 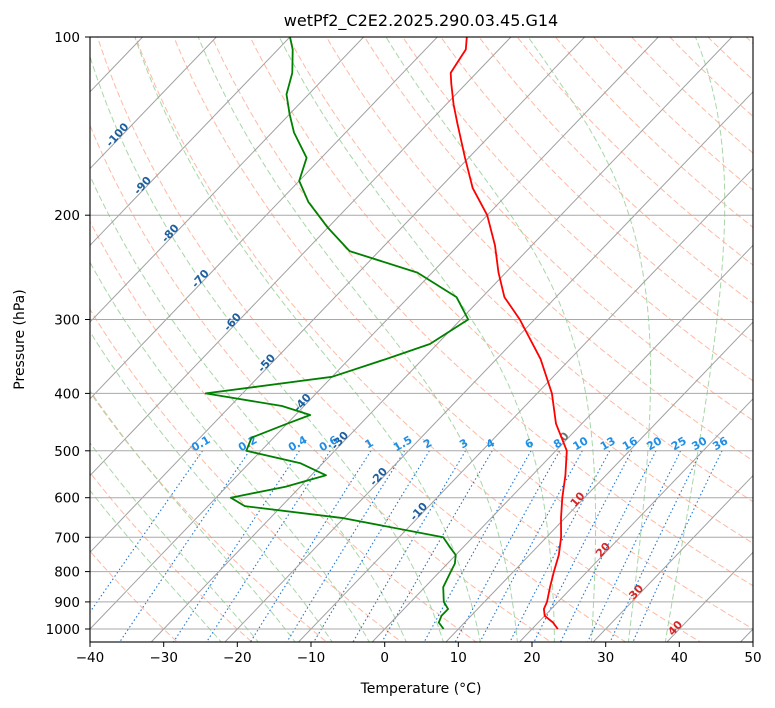 What do you see at coordinates (752, 658) in the screenshot?
I see `x-tick-label: 50` at bounding box center [752, 658].